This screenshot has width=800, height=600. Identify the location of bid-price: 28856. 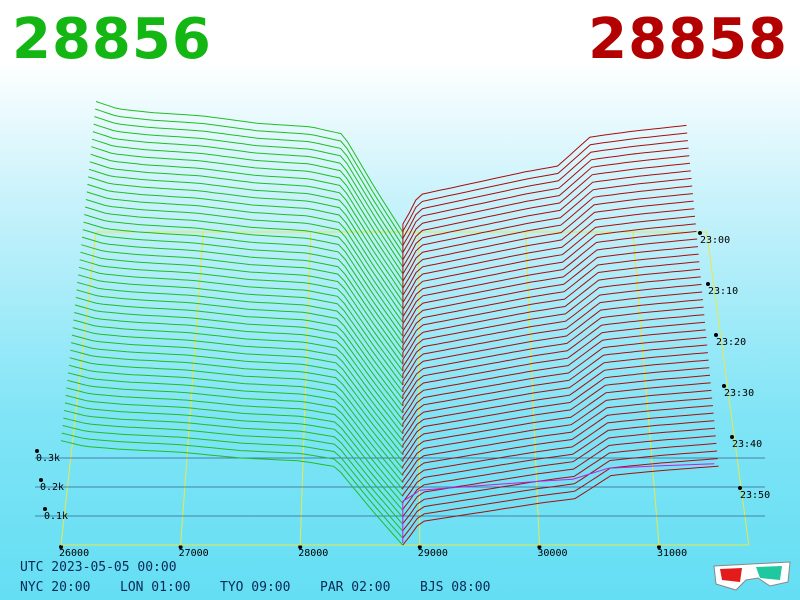
(112, 39).